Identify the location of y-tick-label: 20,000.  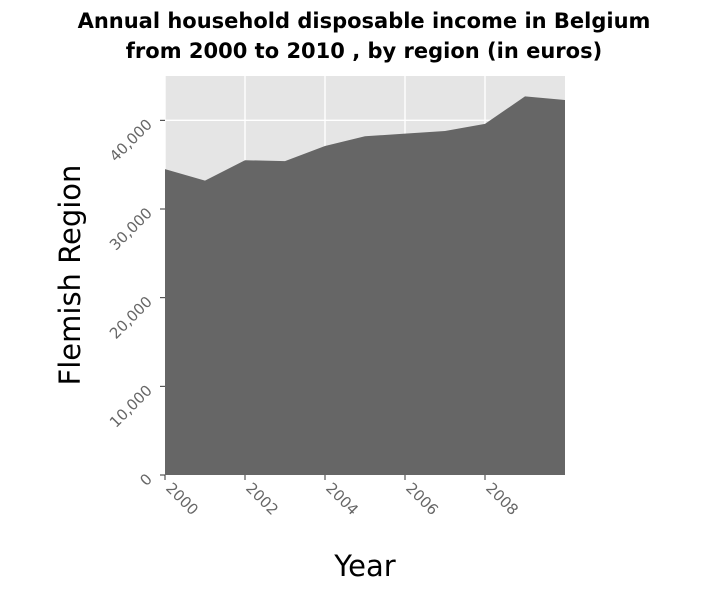
(131, 318).